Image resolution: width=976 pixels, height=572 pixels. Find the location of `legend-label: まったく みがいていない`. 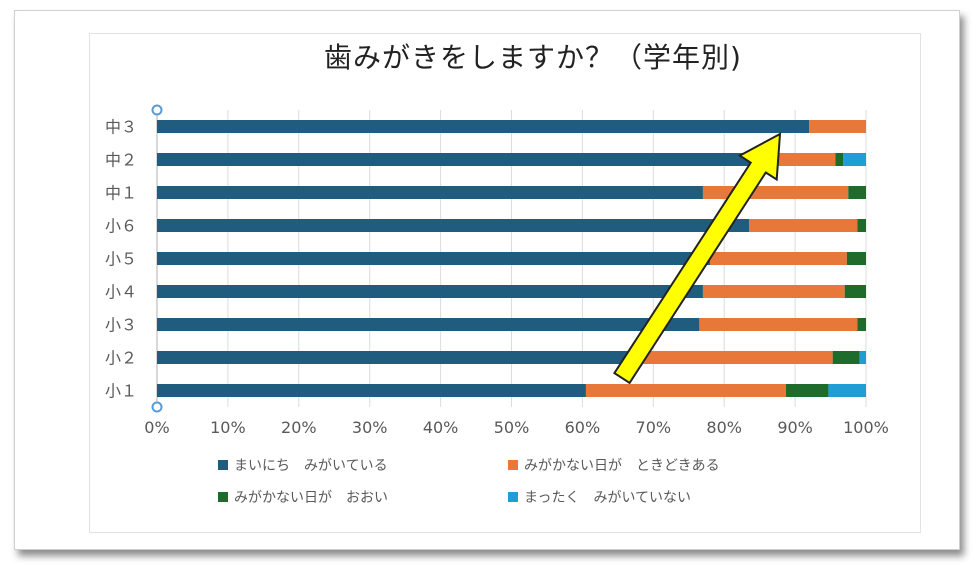

legend-label: まったく みがいていない is located at coordinates (607, 498).